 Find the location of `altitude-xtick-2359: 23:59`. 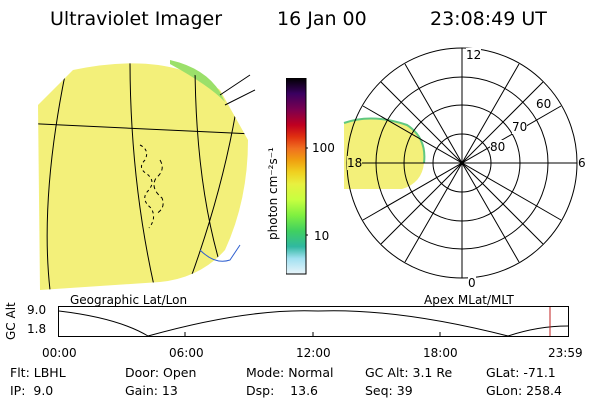

altitude-xtick-2359: 23:59 is located at coordinates (565, 353).